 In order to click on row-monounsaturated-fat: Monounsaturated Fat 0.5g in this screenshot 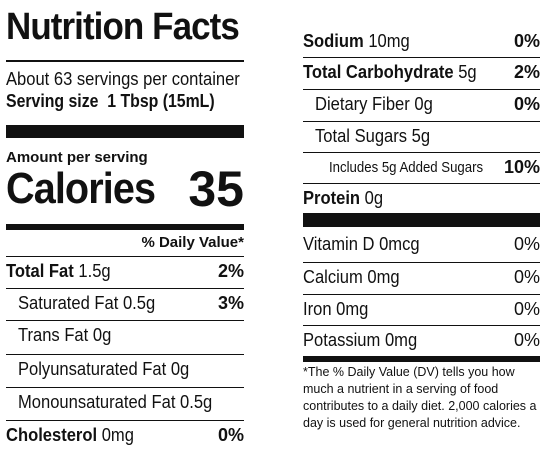, I will do `click(125, 402)`.